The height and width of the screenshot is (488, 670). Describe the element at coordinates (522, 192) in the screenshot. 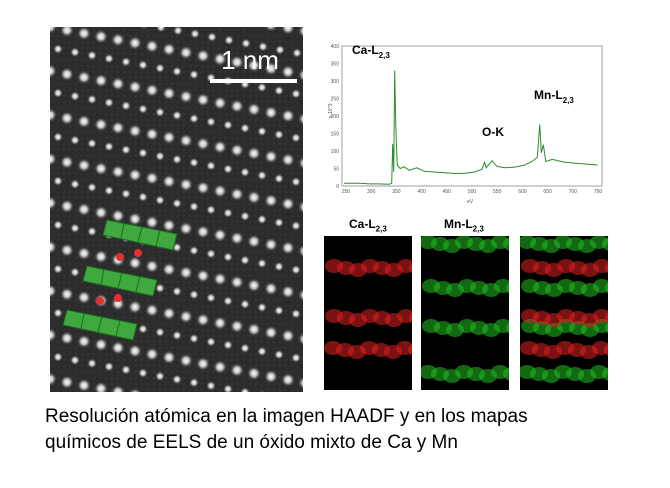

I see `x-tick-label: 600` at that location.